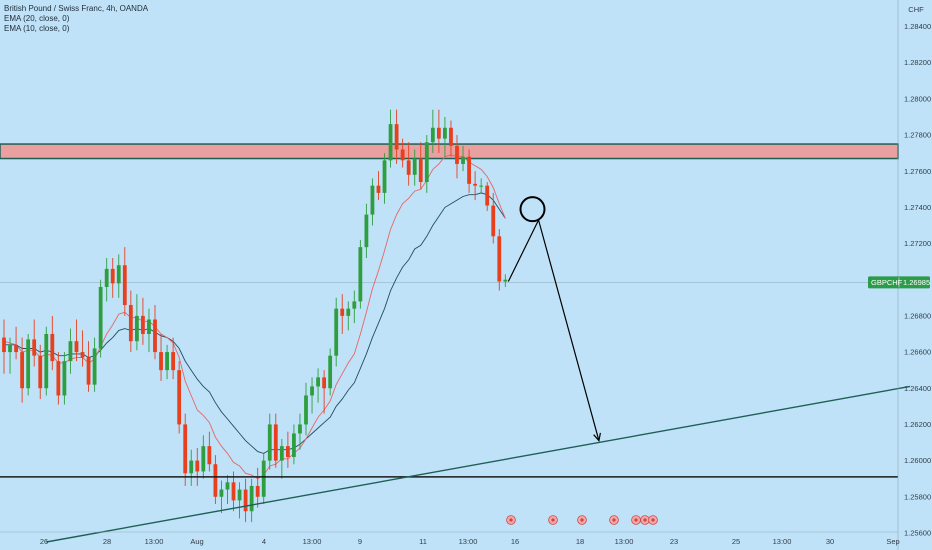 The image size is (932, 550). What do you see at coordinates (515, 541) in the screenshot?
I see `time-tick-label: 16` at bounding box center [515, 541].